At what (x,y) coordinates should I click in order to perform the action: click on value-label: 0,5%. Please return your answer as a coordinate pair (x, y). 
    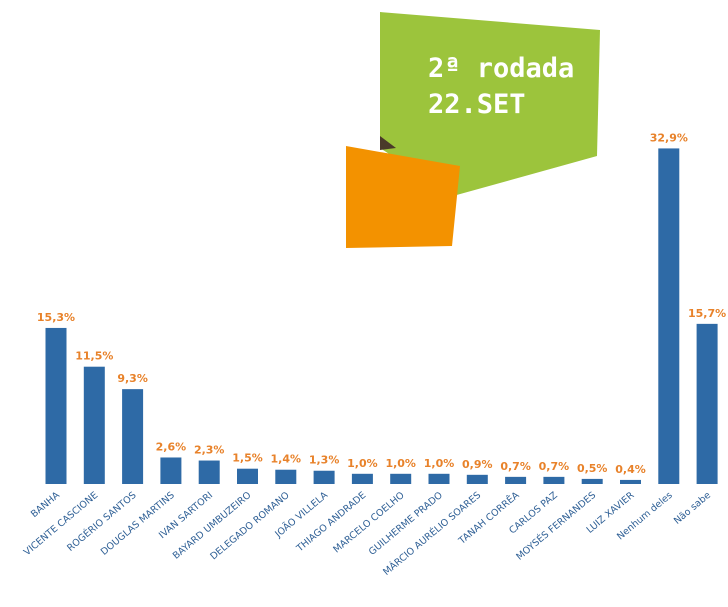
    Looking at the image, I should click on (592, 468).